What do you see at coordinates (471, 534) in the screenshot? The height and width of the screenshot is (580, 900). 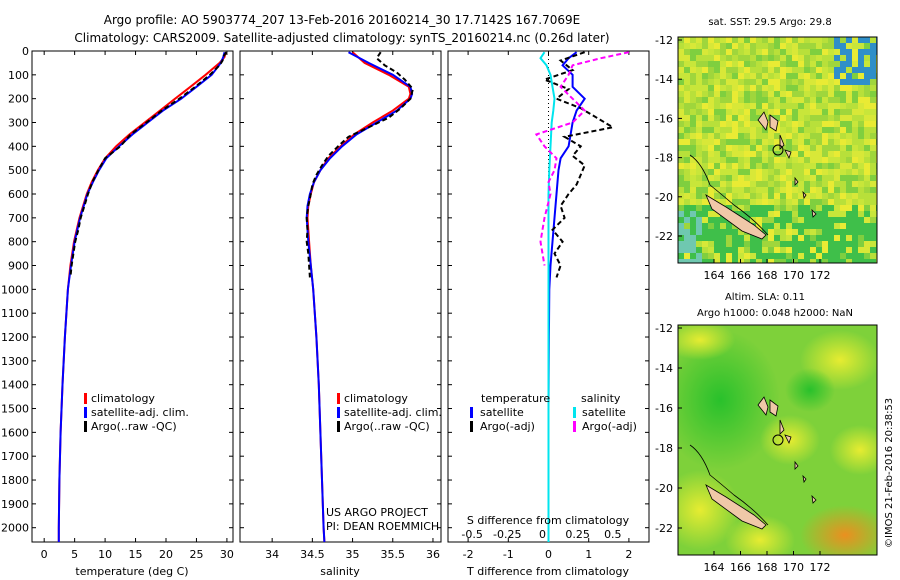 I see `x-tick-label-top: -0.5` at bounding box center [471, 534].